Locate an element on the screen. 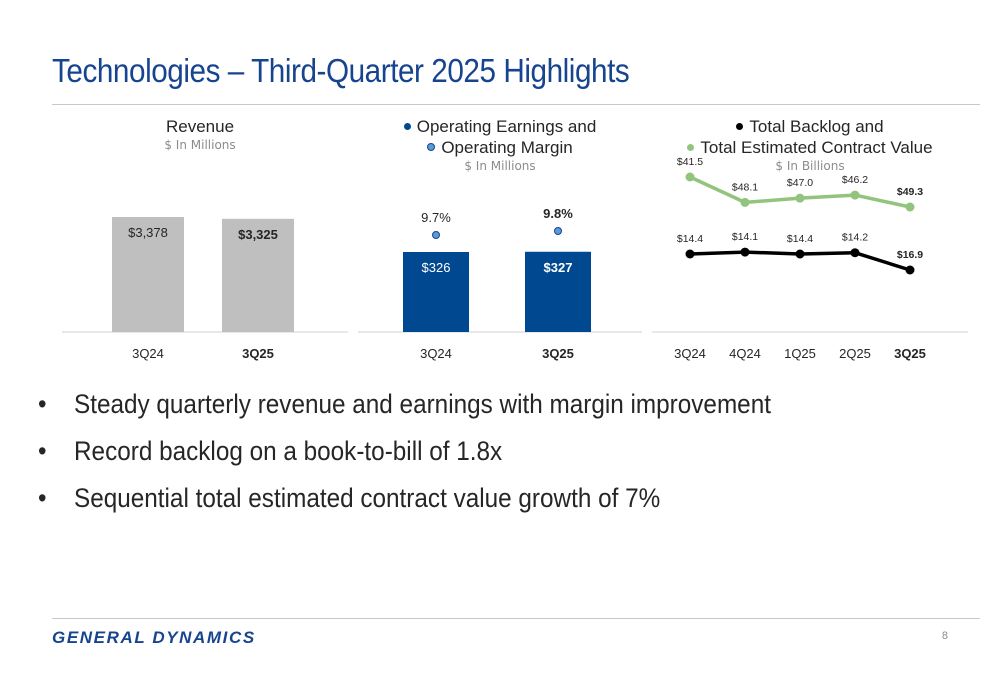  operating-margin-data-label: 9.7% is located at coordinates (436, 217).